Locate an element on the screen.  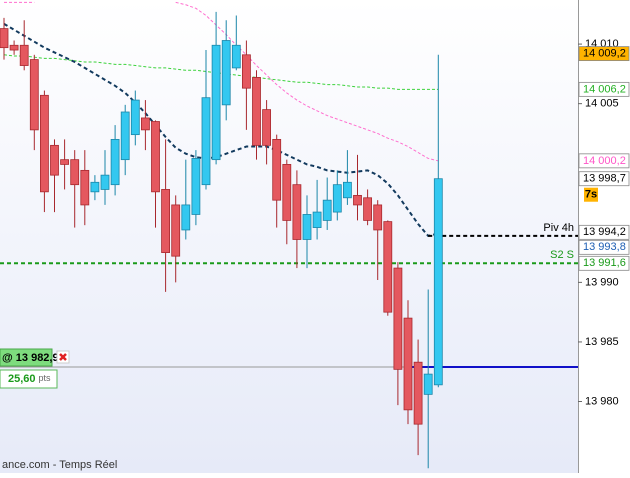
pnl: 25,60 pts is located at coordinates (29, 379).